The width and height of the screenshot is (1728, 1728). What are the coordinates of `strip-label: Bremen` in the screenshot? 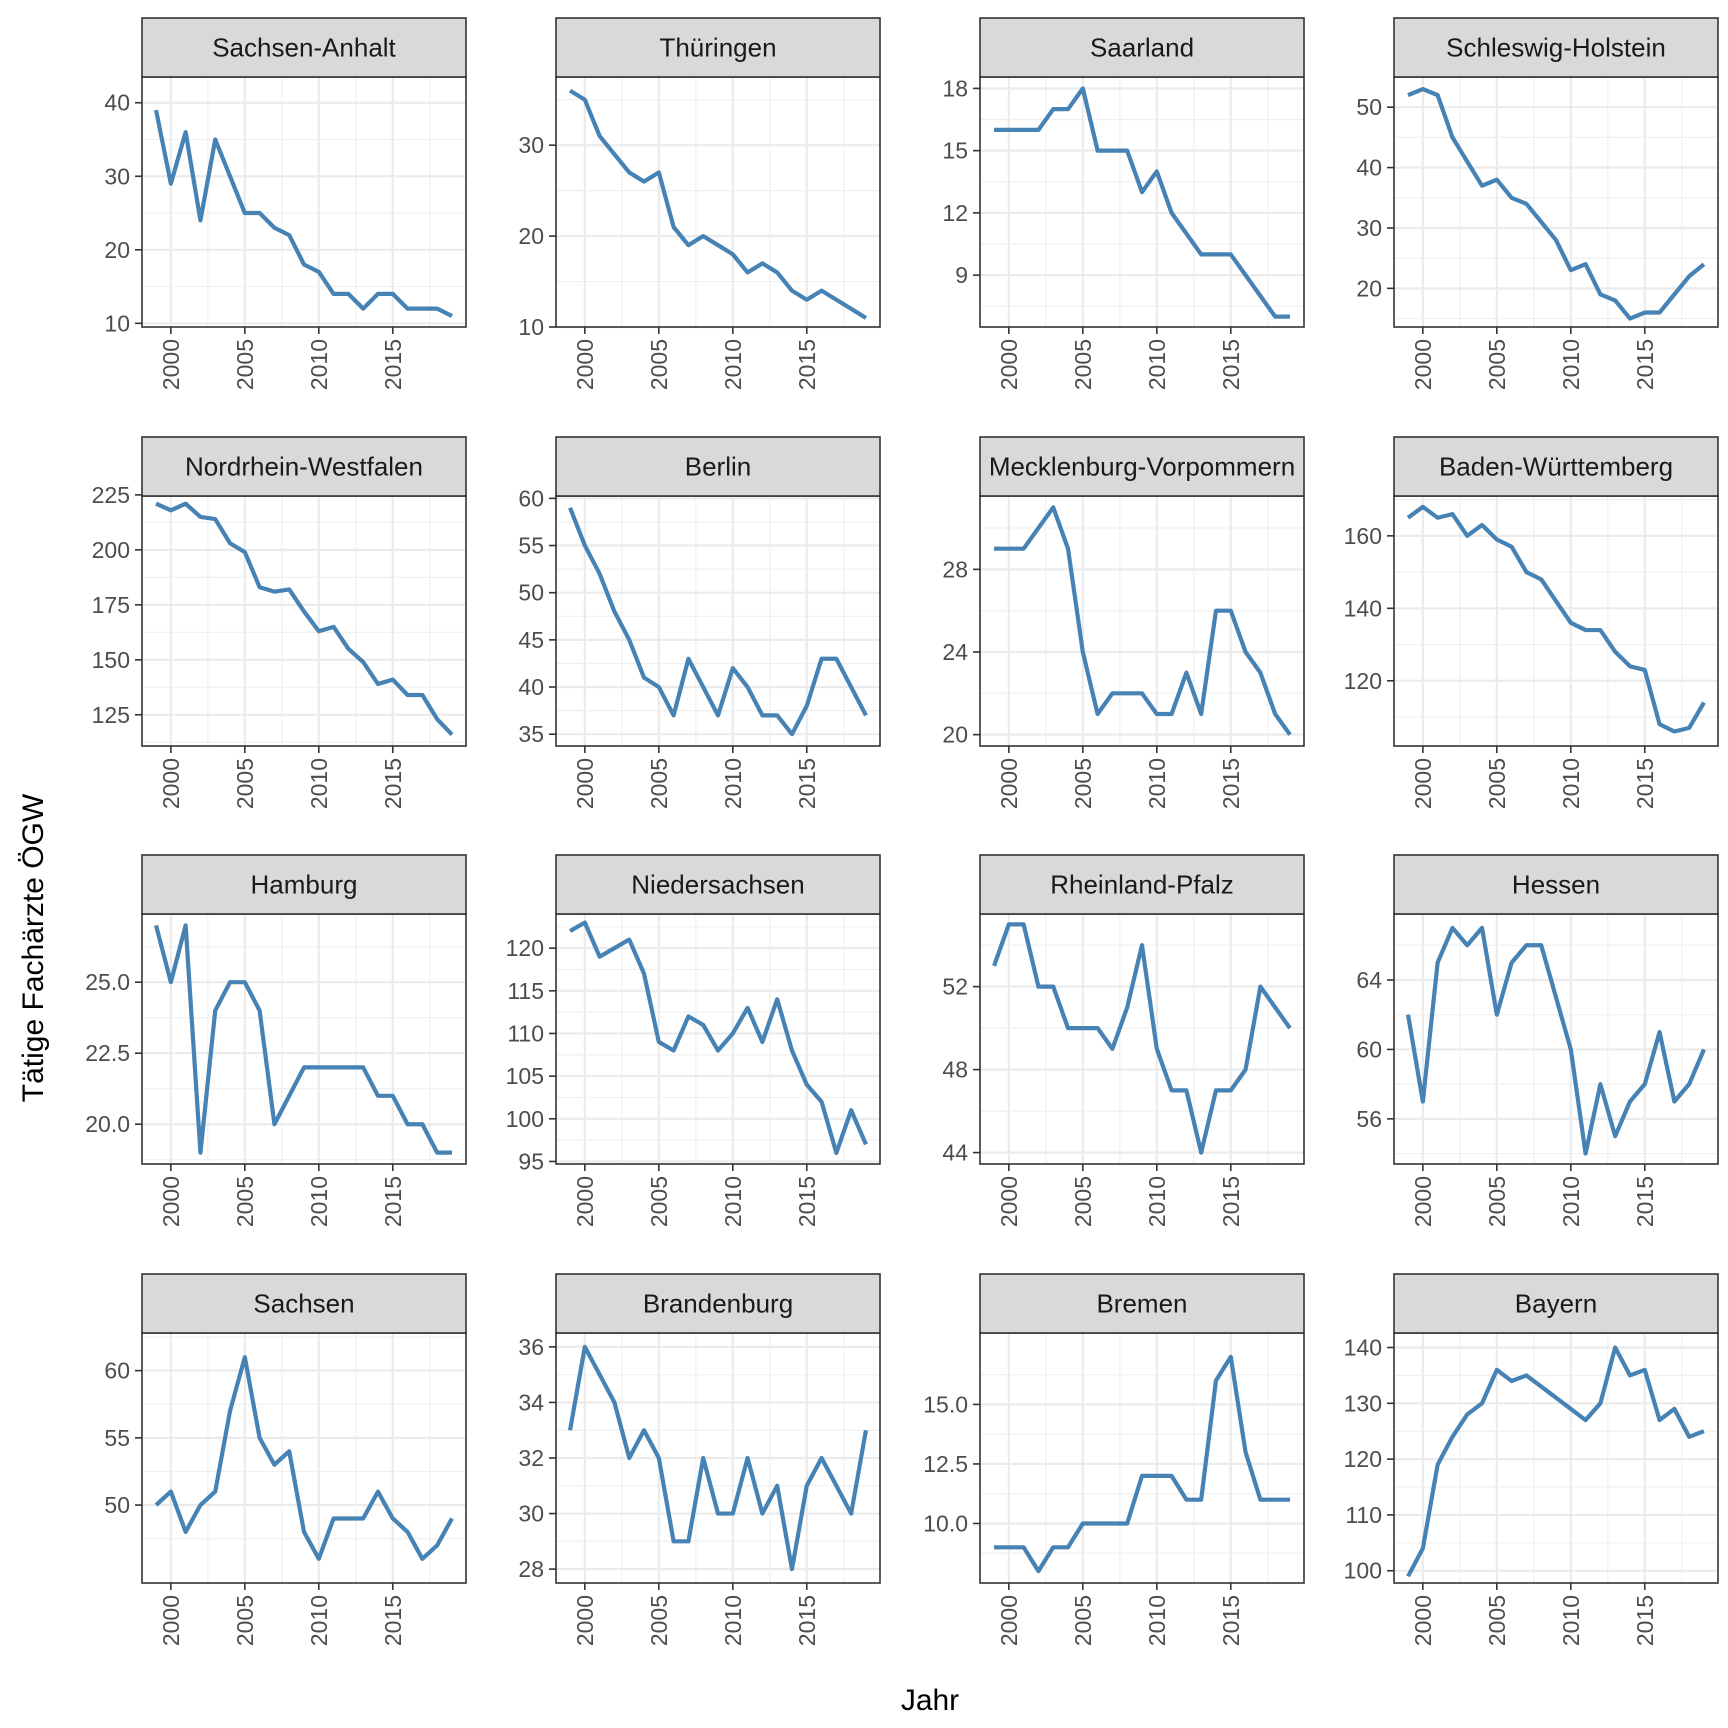 It's located at (1141, 1304).